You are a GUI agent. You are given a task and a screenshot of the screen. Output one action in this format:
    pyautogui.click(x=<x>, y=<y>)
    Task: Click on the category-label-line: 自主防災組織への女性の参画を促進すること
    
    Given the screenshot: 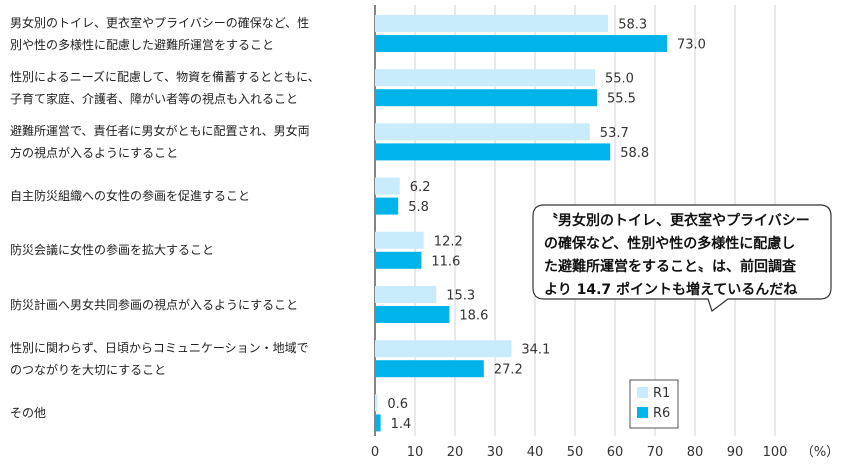 What is the action you would take?
    pyautogui.click(x=130, y=196)
    